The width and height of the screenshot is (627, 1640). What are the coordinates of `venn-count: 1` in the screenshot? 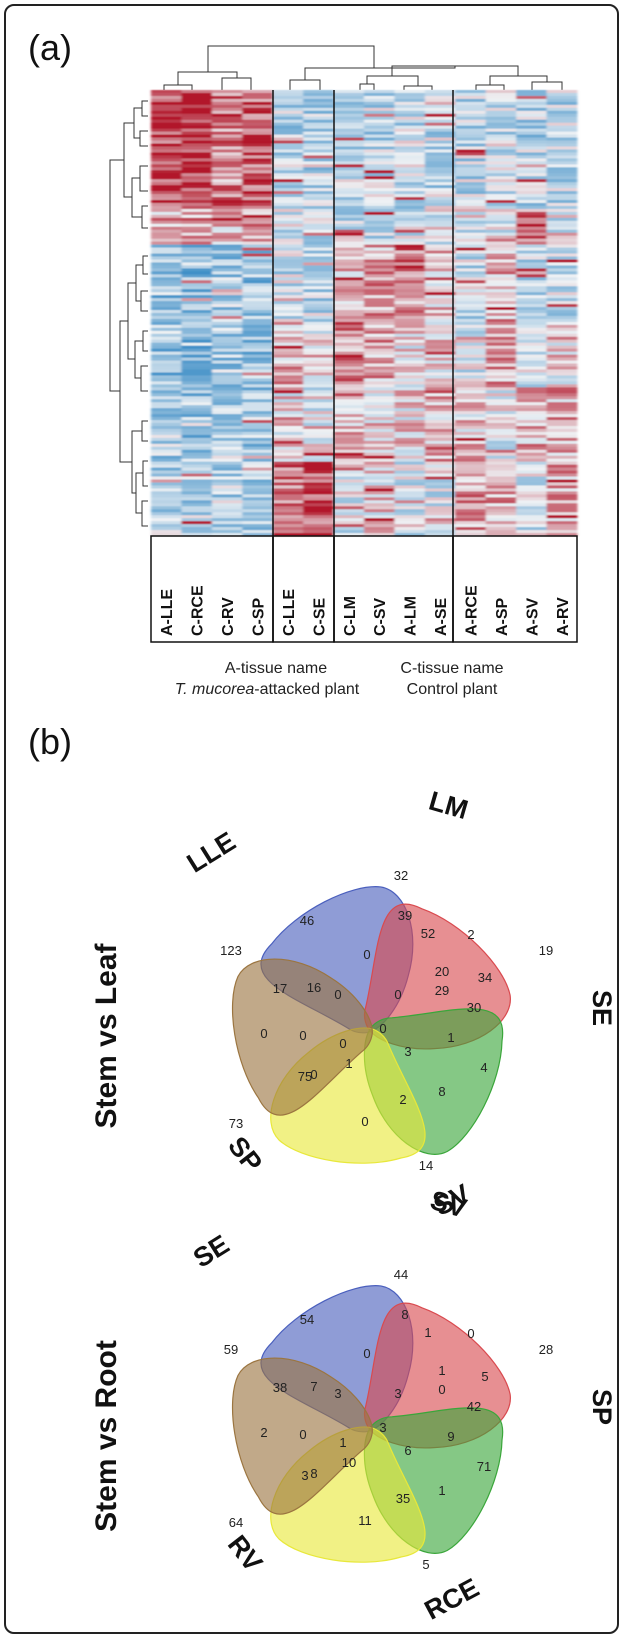 It's located at (342, 1442).